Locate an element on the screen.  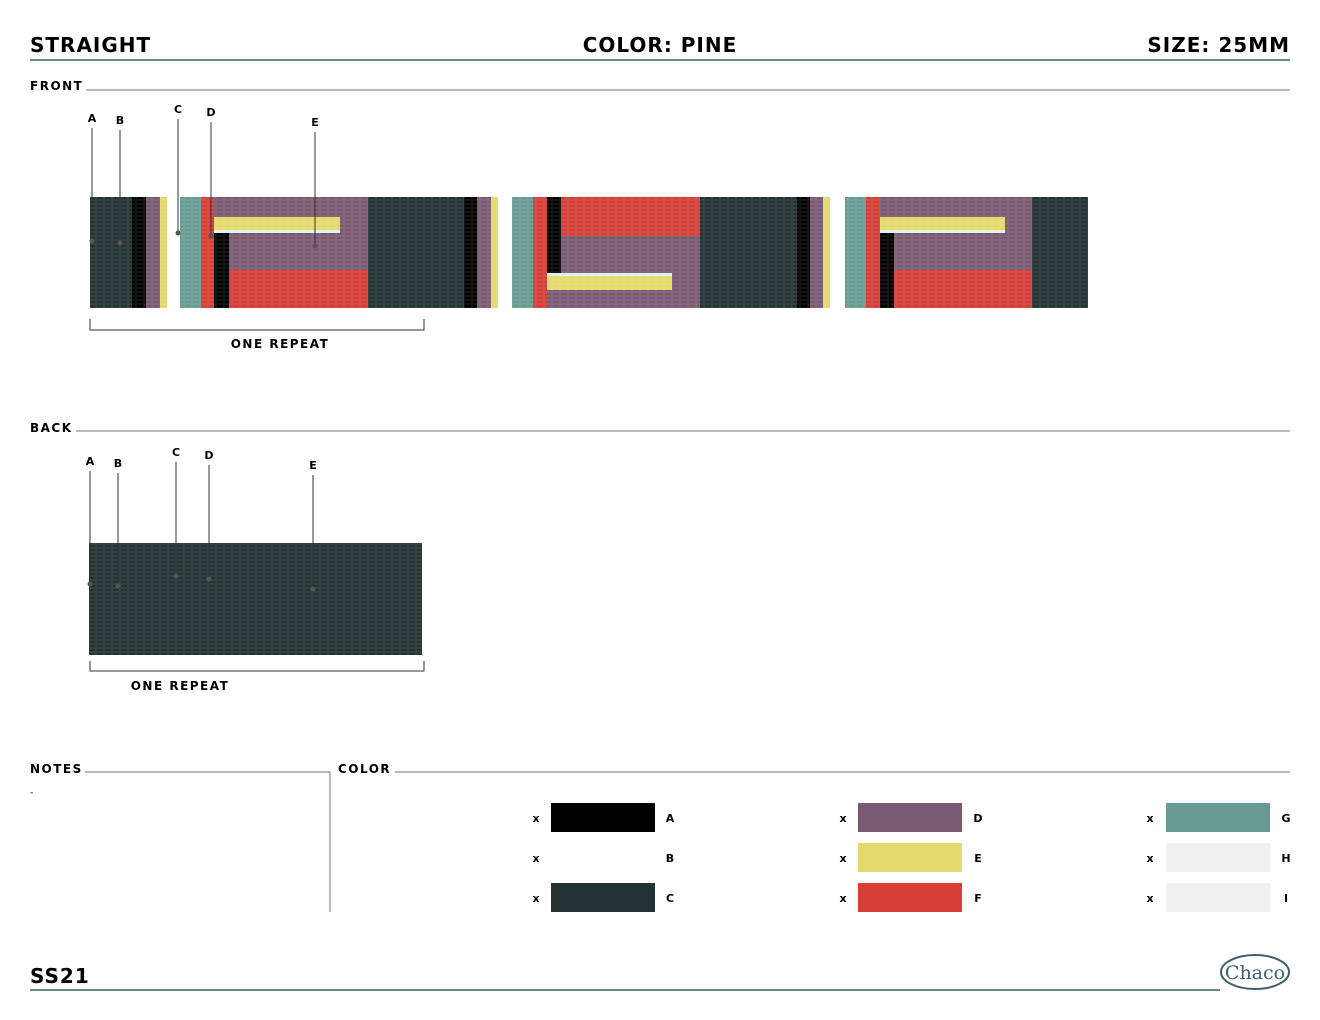
front-repeat-bracket is located at coordinates (257, 325).